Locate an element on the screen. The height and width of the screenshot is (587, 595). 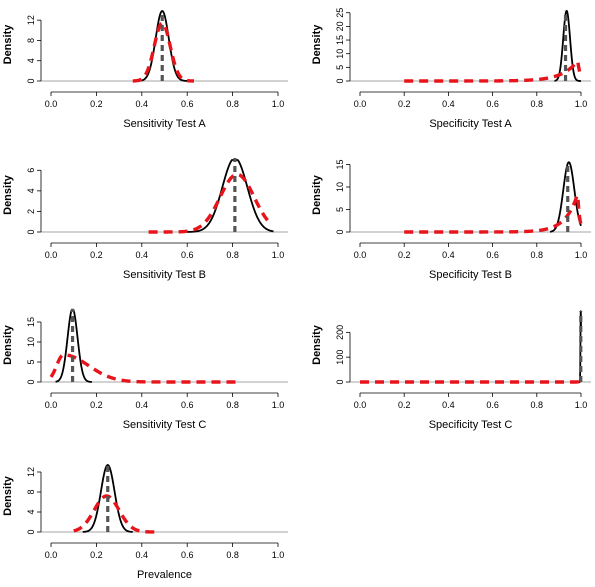
x-axis-title: Sensitivity Test A is located at coordinates (164, 124).